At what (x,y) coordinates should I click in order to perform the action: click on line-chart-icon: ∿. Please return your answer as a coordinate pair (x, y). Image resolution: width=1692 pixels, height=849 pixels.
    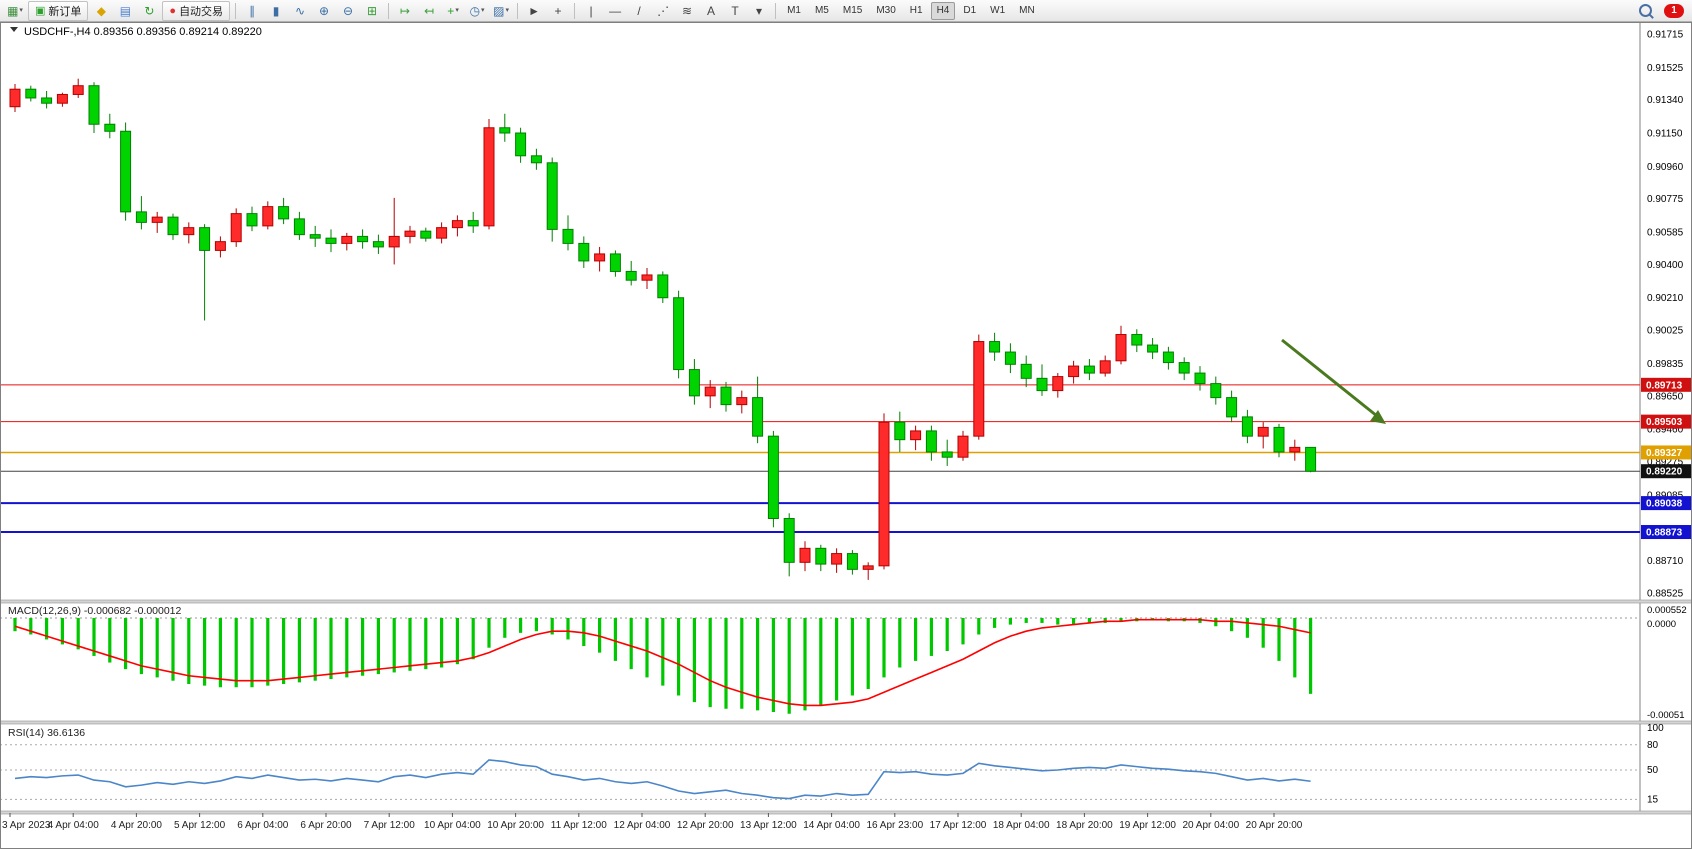
    Looking at the image, I should click on (300, 10).